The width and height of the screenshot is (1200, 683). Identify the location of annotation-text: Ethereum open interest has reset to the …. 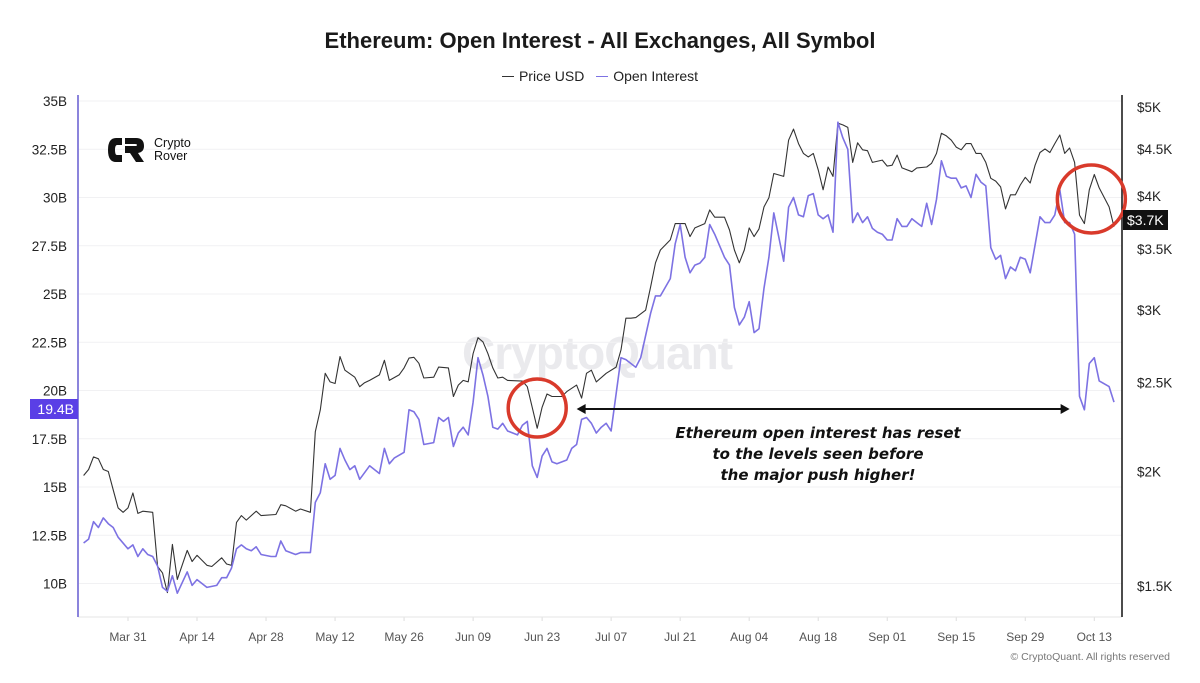
(818, 454).